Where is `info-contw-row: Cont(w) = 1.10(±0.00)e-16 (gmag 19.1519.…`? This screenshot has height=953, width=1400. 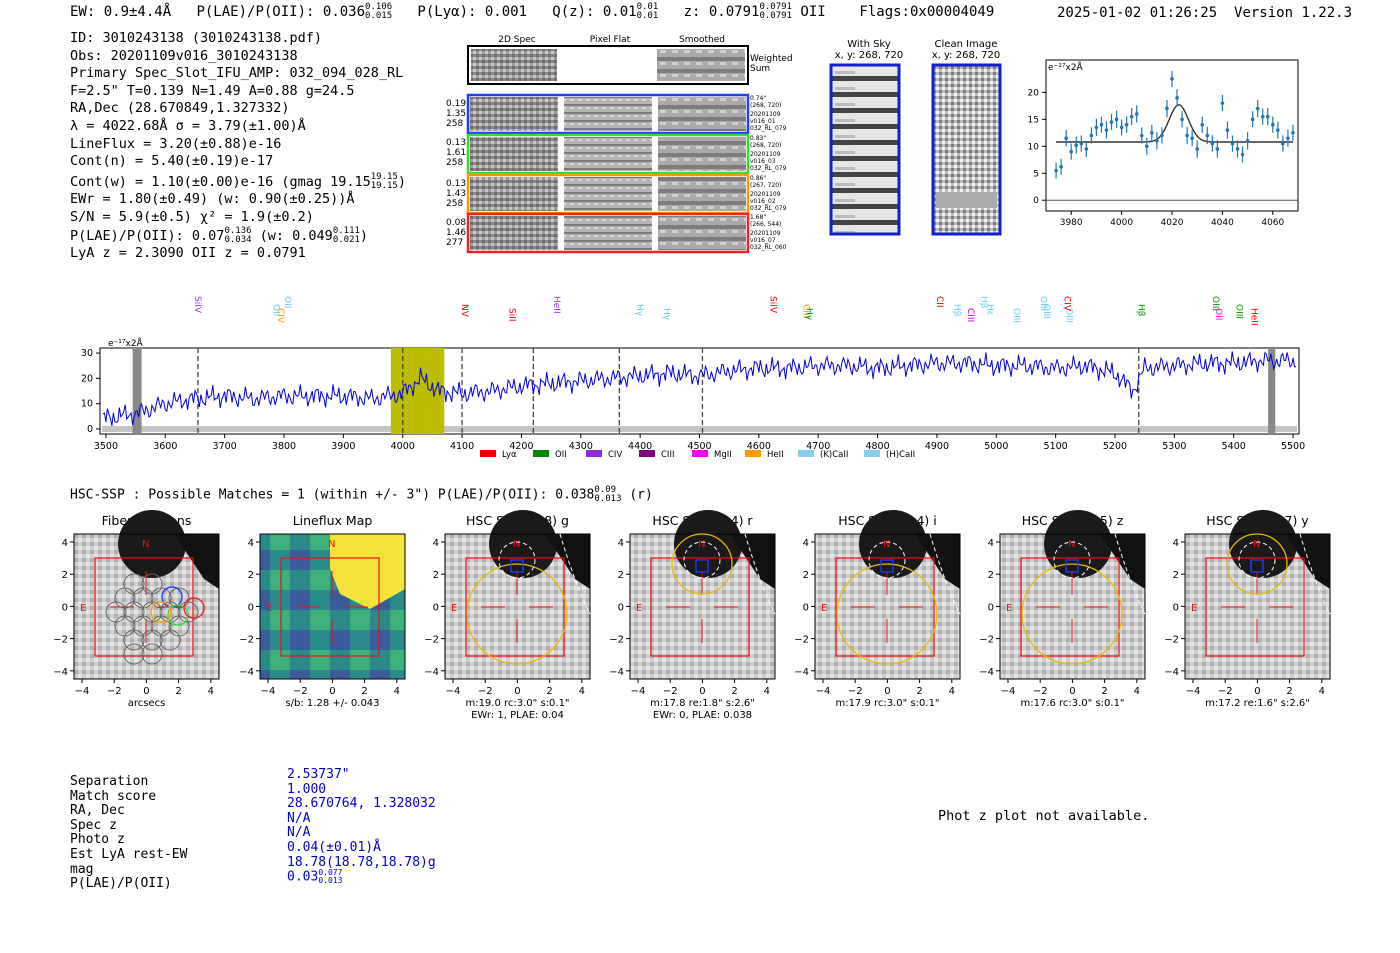 info-contw-row: Cont(w) = 1.10(±0.00)e-16 (gmag 19.1519.… is located at coordinates (238, 182).